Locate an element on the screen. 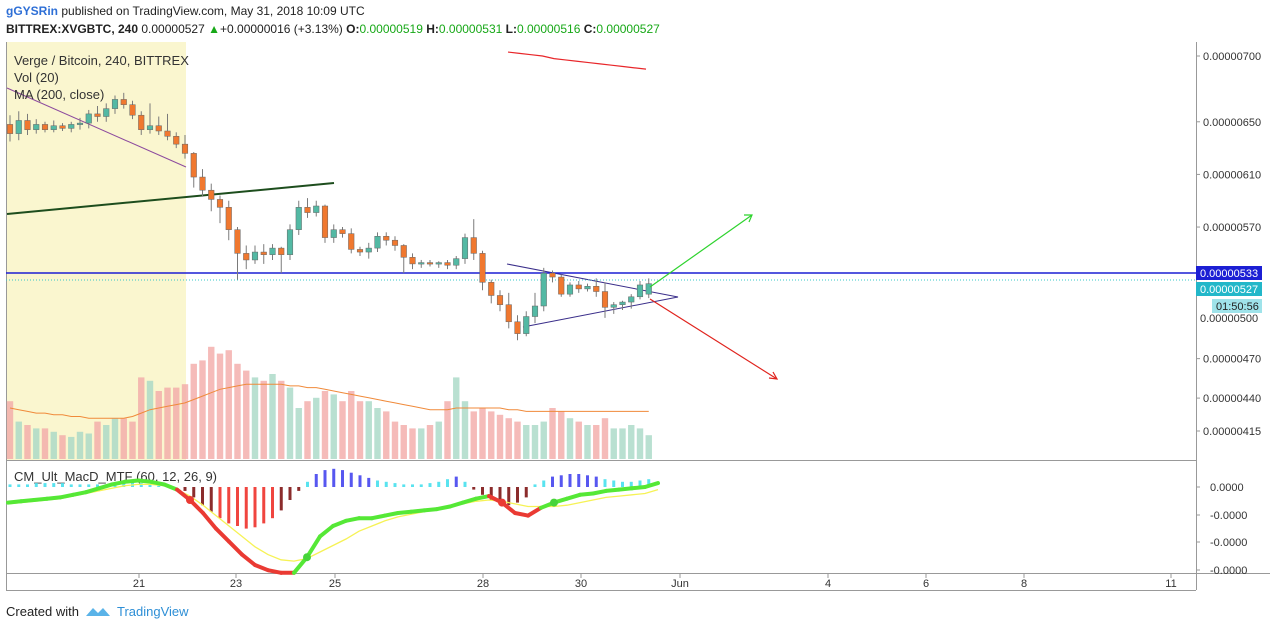  price-tick-label: 0.00000415 is located at coordinates (1232, 432).